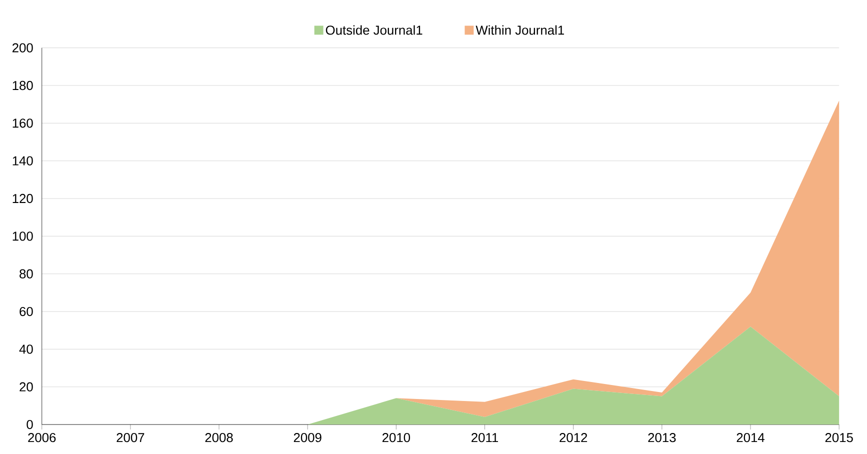  I want to click on x-tick-label: 2009, so click(308, 437).